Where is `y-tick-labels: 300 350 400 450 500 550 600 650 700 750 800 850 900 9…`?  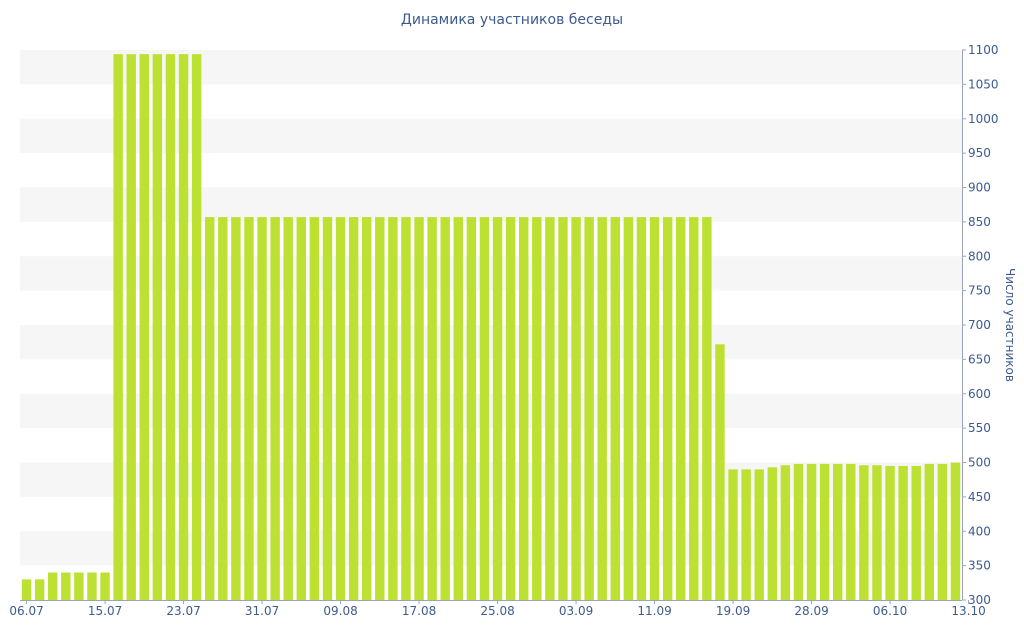 y-tick-labels: 300 350 400 450 500 550 600 650 700 750 800 850 900 9… is located at coordinates (980, 325).